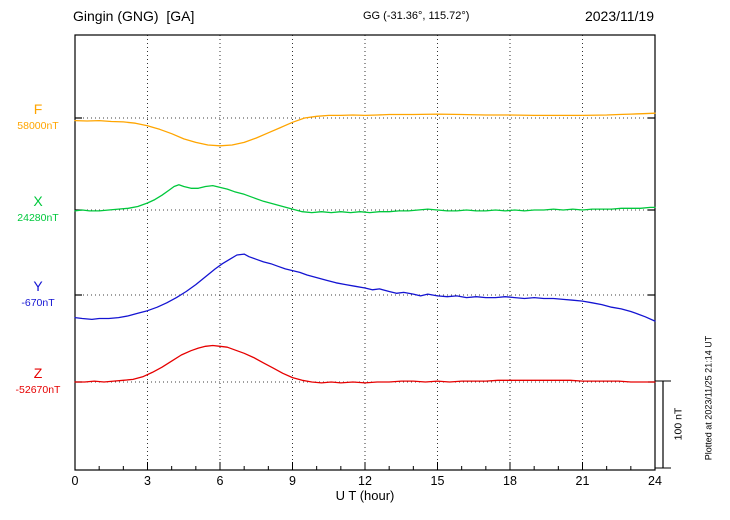  I want to click on x-tick-label: 15, so click(437, 481).